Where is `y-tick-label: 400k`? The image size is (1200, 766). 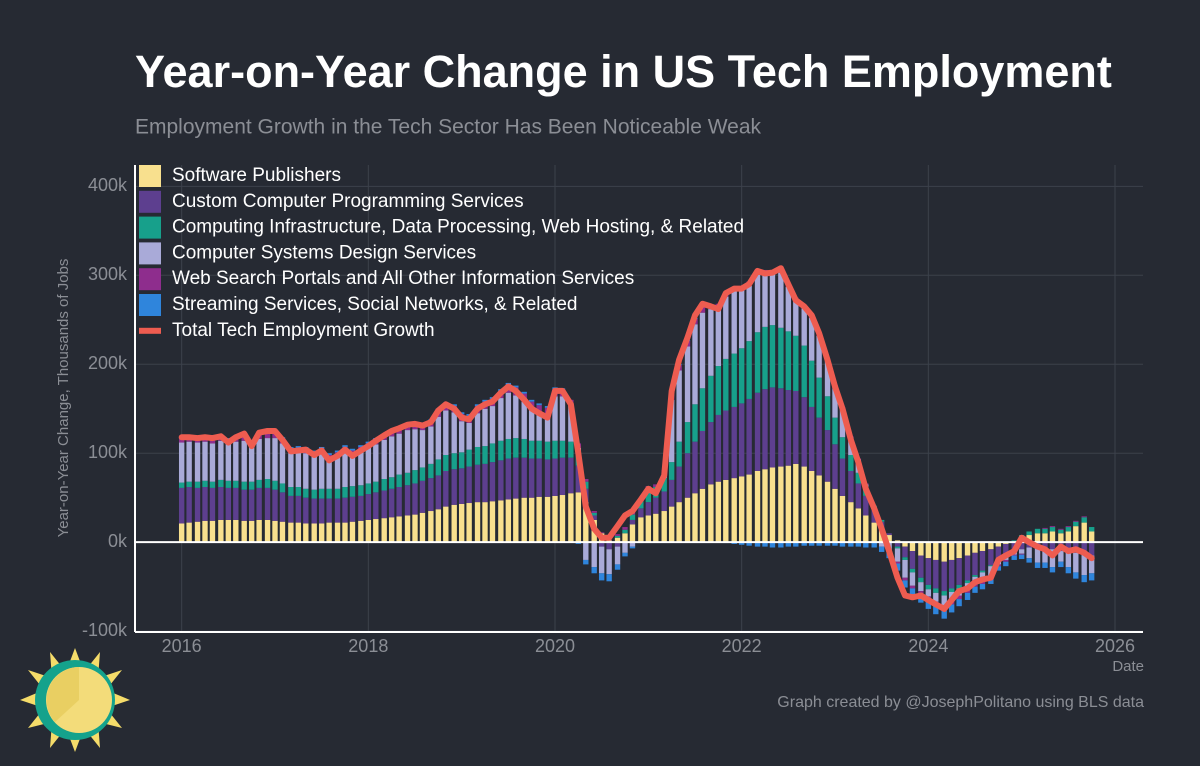
y-tick-label: 400k is located at coordinates (108, 185).